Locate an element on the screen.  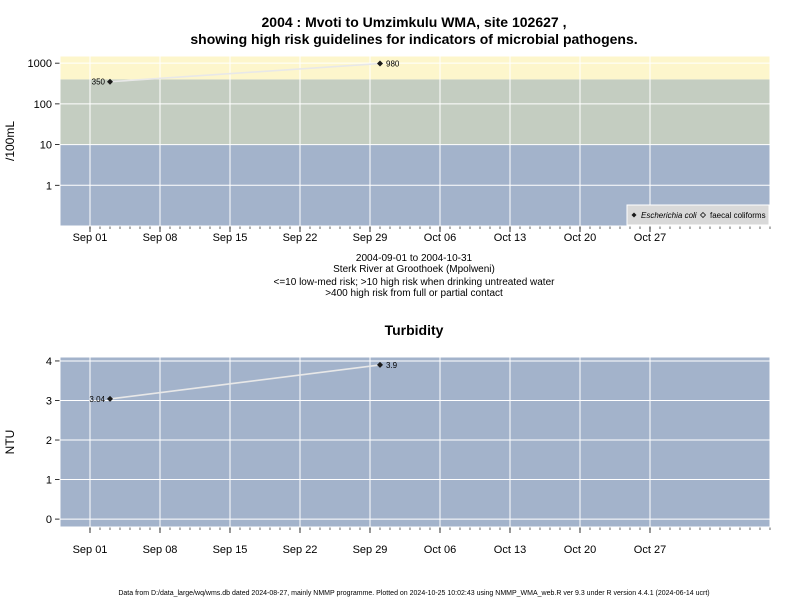
turbidity-title: Turbidity is located at coordinates (414, 330).